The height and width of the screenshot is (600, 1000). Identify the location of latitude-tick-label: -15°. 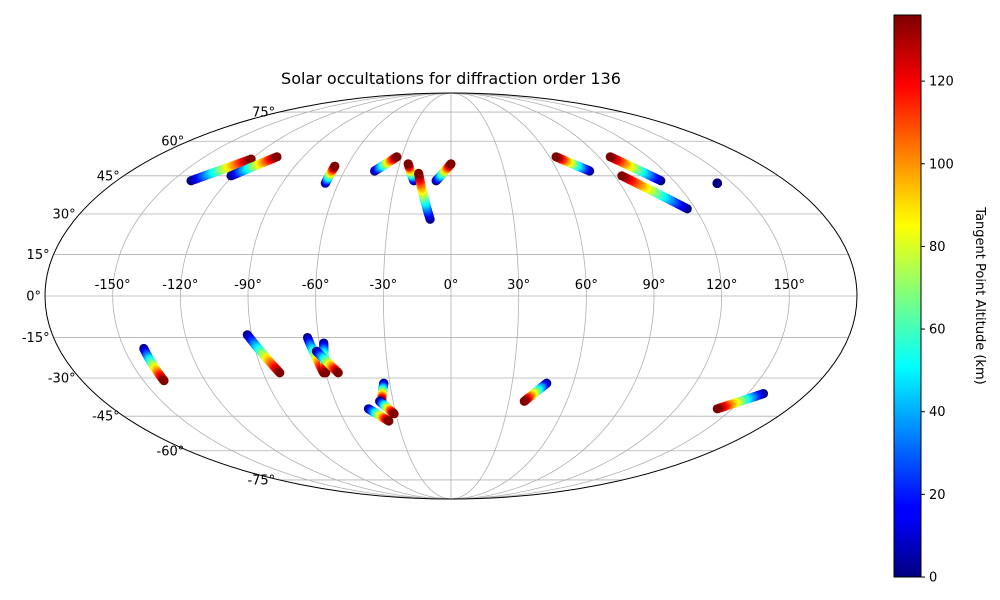
(36, 338).